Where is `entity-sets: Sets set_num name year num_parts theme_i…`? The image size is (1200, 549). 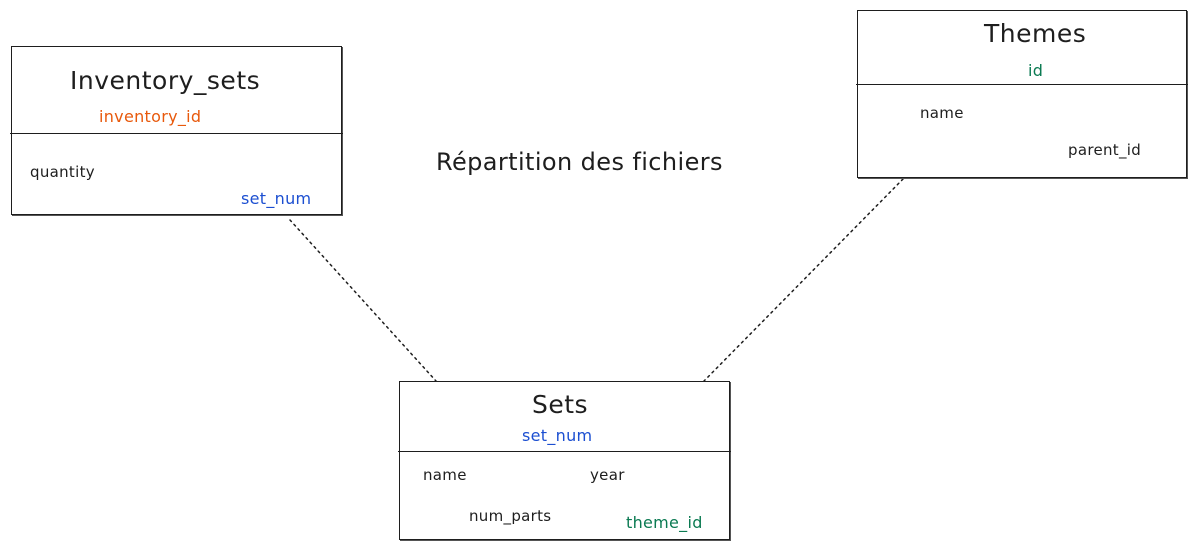
entity-sets: Sets set_num name year num_parts theme_i… is located at coordinates (564, 460).